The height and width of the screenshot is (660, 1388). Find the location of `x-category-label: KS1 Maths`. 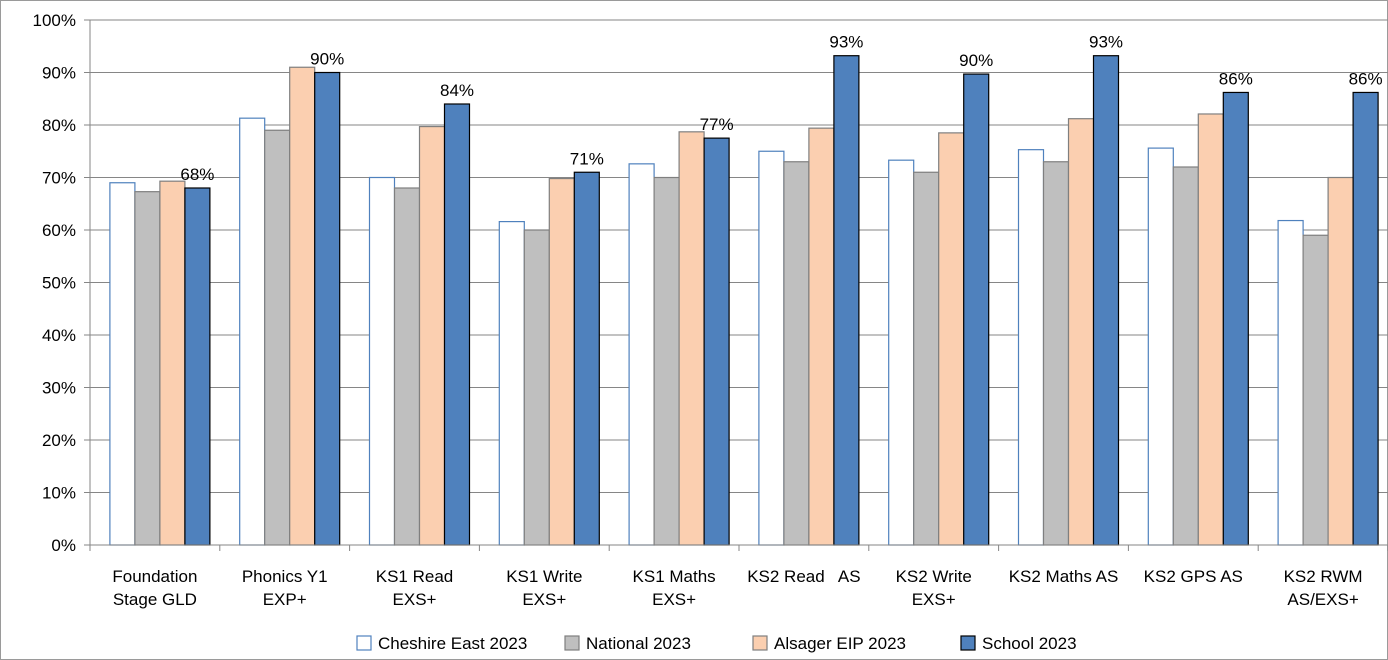

x-category-label: KS1 Maths is located at coordinates (674, 576).